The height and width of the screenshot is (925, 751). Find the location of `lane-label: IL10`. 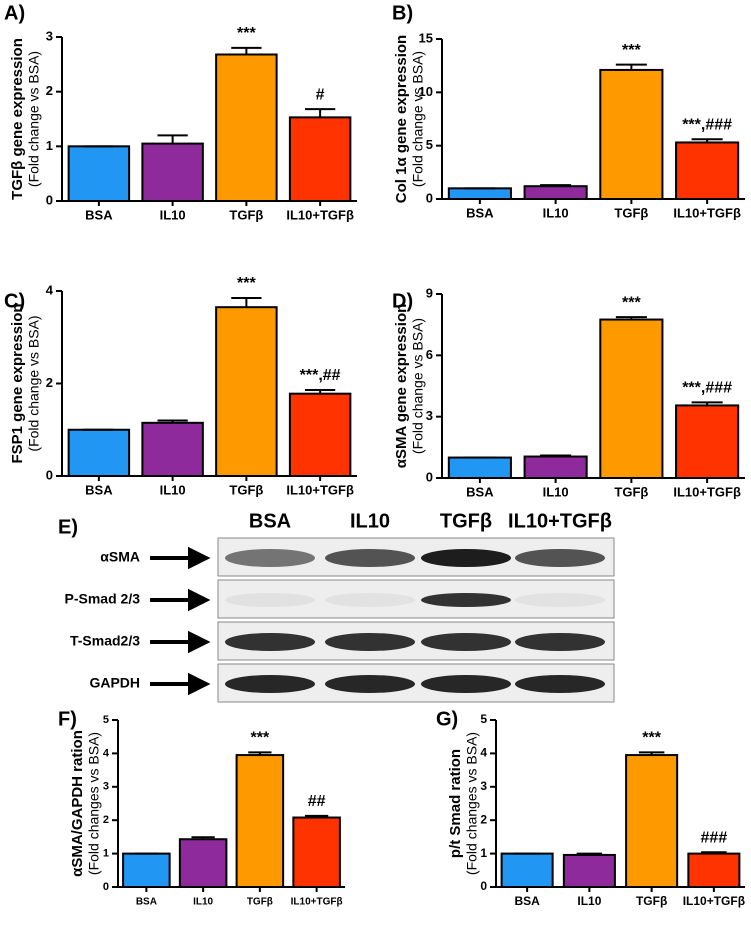

lane-label: IL10 is located at coordinates (370, 521).